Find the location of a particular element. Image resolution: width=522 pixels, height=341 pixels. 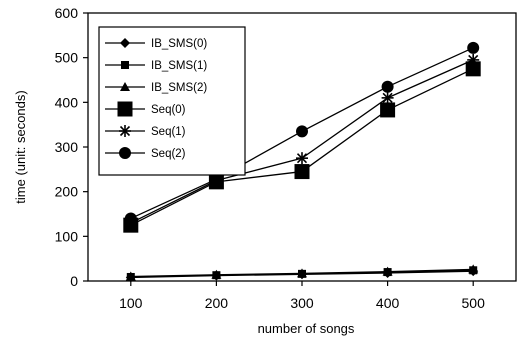

legend-label-6: Seq(2) is located at coordinates (168, 154).